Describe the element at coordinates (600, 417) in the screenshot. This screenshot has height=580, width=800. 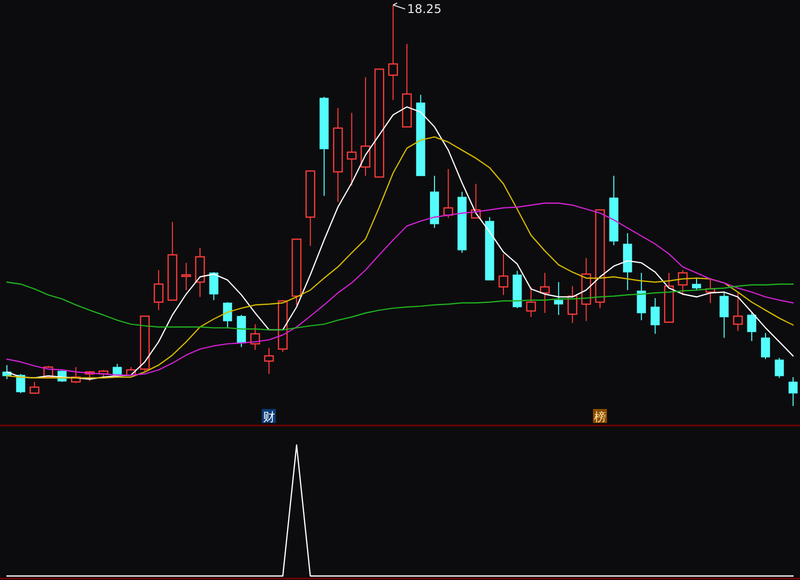
I see `text: 榜` at that location.